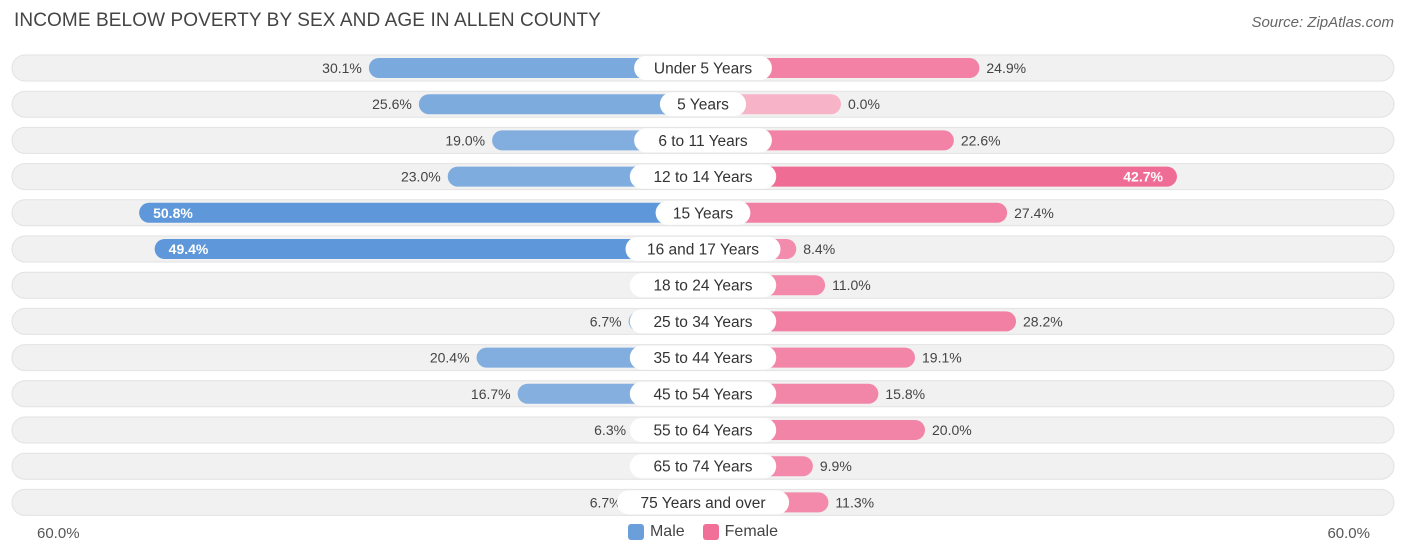  I want to click on legend-swatch-male, so click(635, 532).